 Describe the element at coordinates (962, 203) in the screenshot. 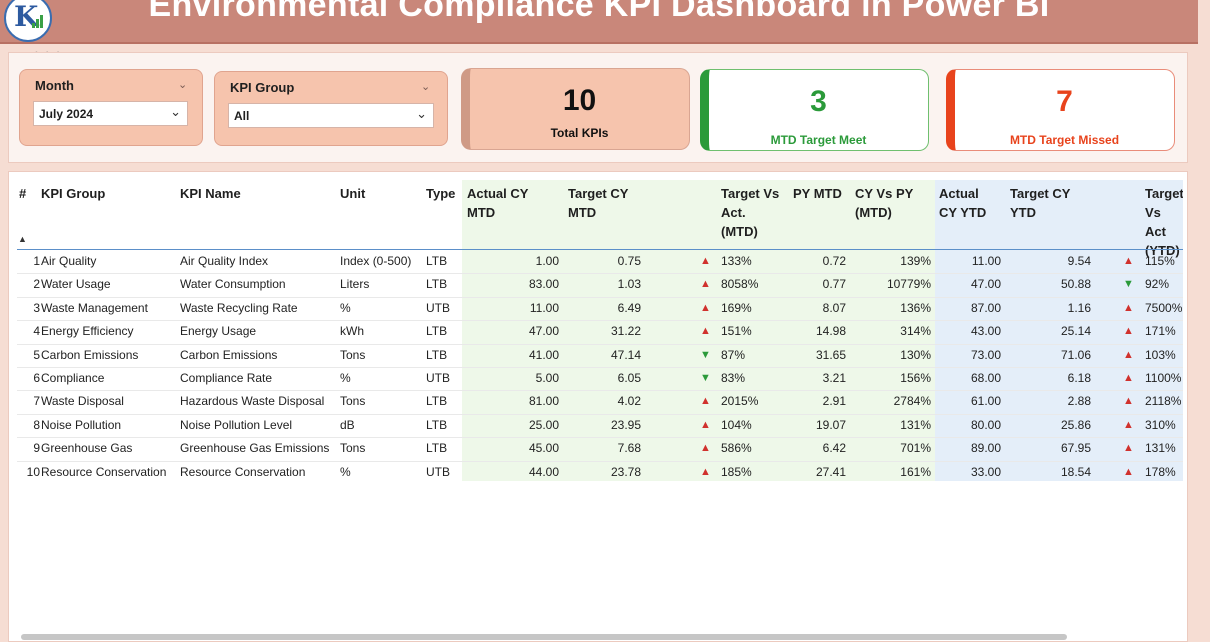

I see `header-actual-cy-ytd: Actual CY YTD` at that location.